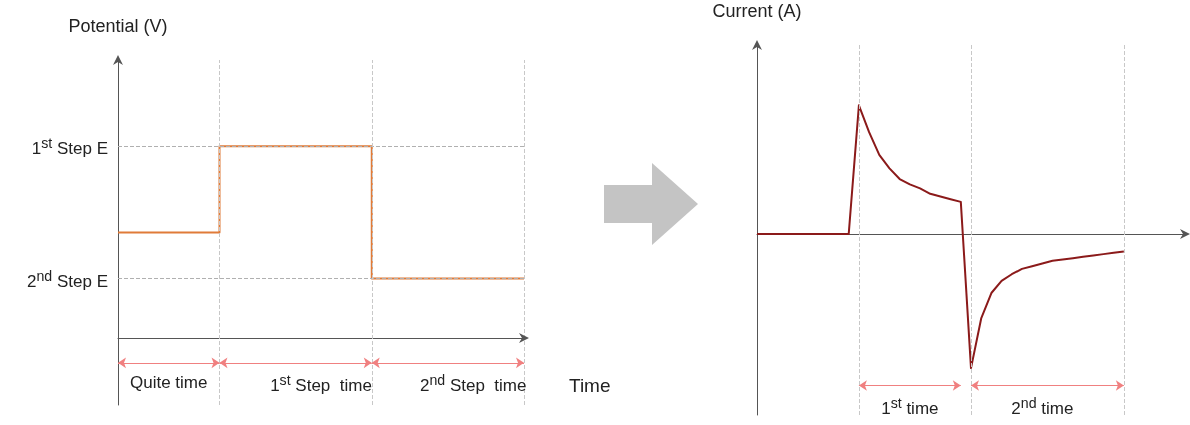 Image resolution: width=1190 pixels, height=425 pixels. Describe the element at coordinates (67, 279) in the screenshot. I see `ref-line-label: 2$^{nd}$ Step E` at that location.